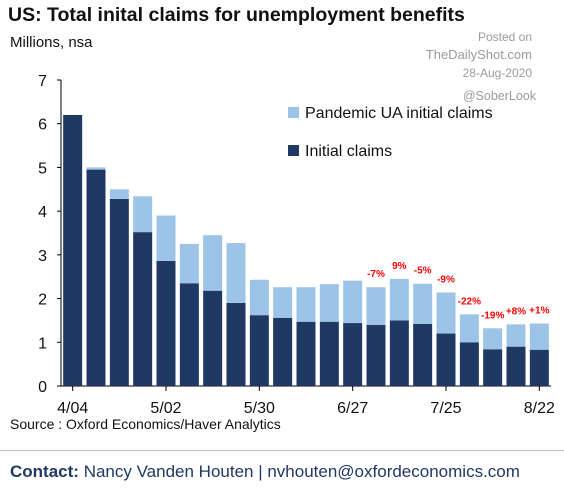 The image size is (564, 490). What do you see at coordinates (42, 212) in the screenshot?
I see `y-tick-label: 4` at bounding box center [42, 212].